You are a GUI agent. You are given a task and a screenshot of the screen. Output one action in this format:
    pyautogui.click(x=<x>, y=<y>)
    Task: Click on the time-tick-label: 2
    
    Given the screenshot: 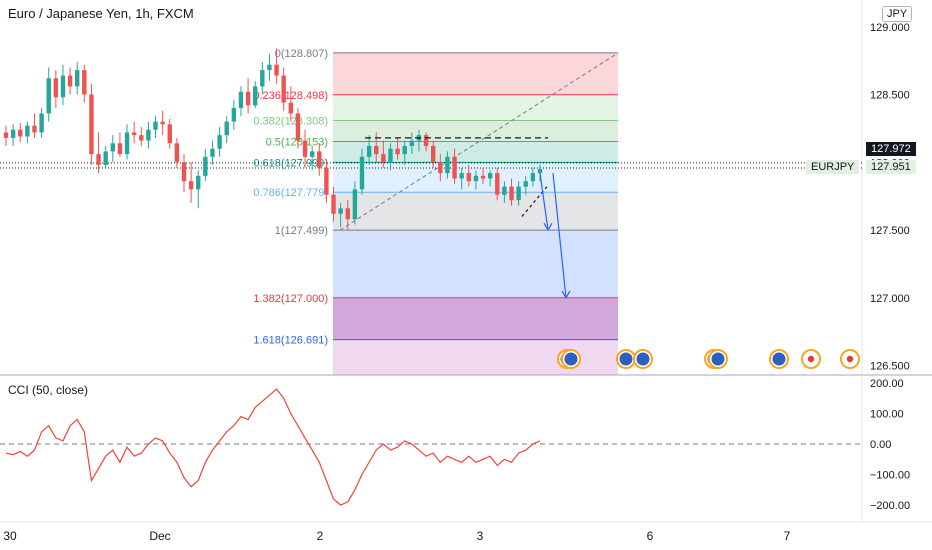 What is the action you would take?
    pyautogui.click(x=320, y=536)
    